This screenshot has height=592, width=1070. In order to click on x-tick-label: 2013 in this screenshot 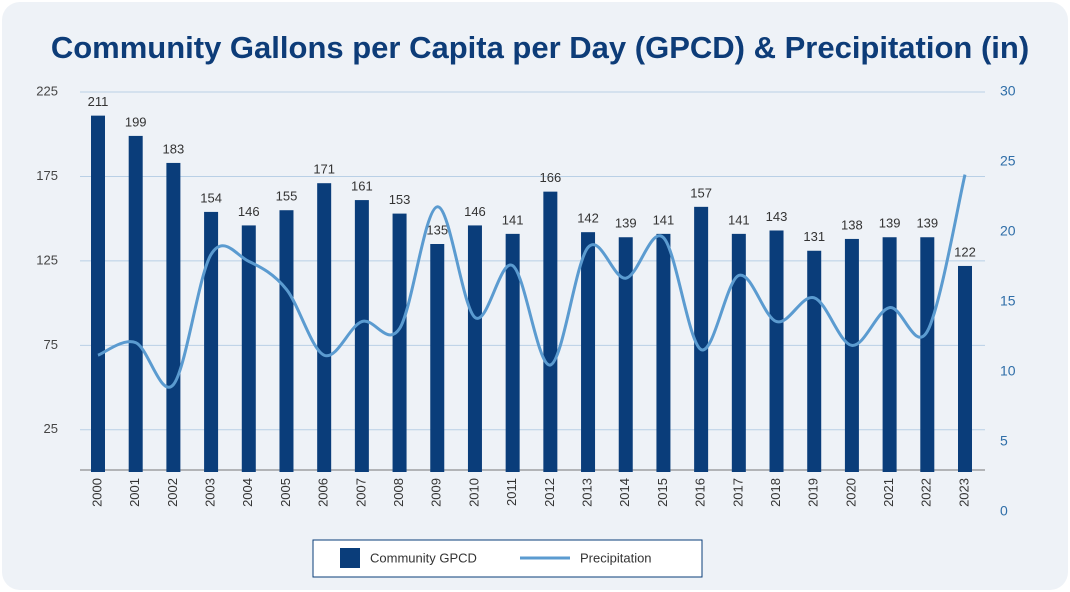, I will do `click(586, 492)`.